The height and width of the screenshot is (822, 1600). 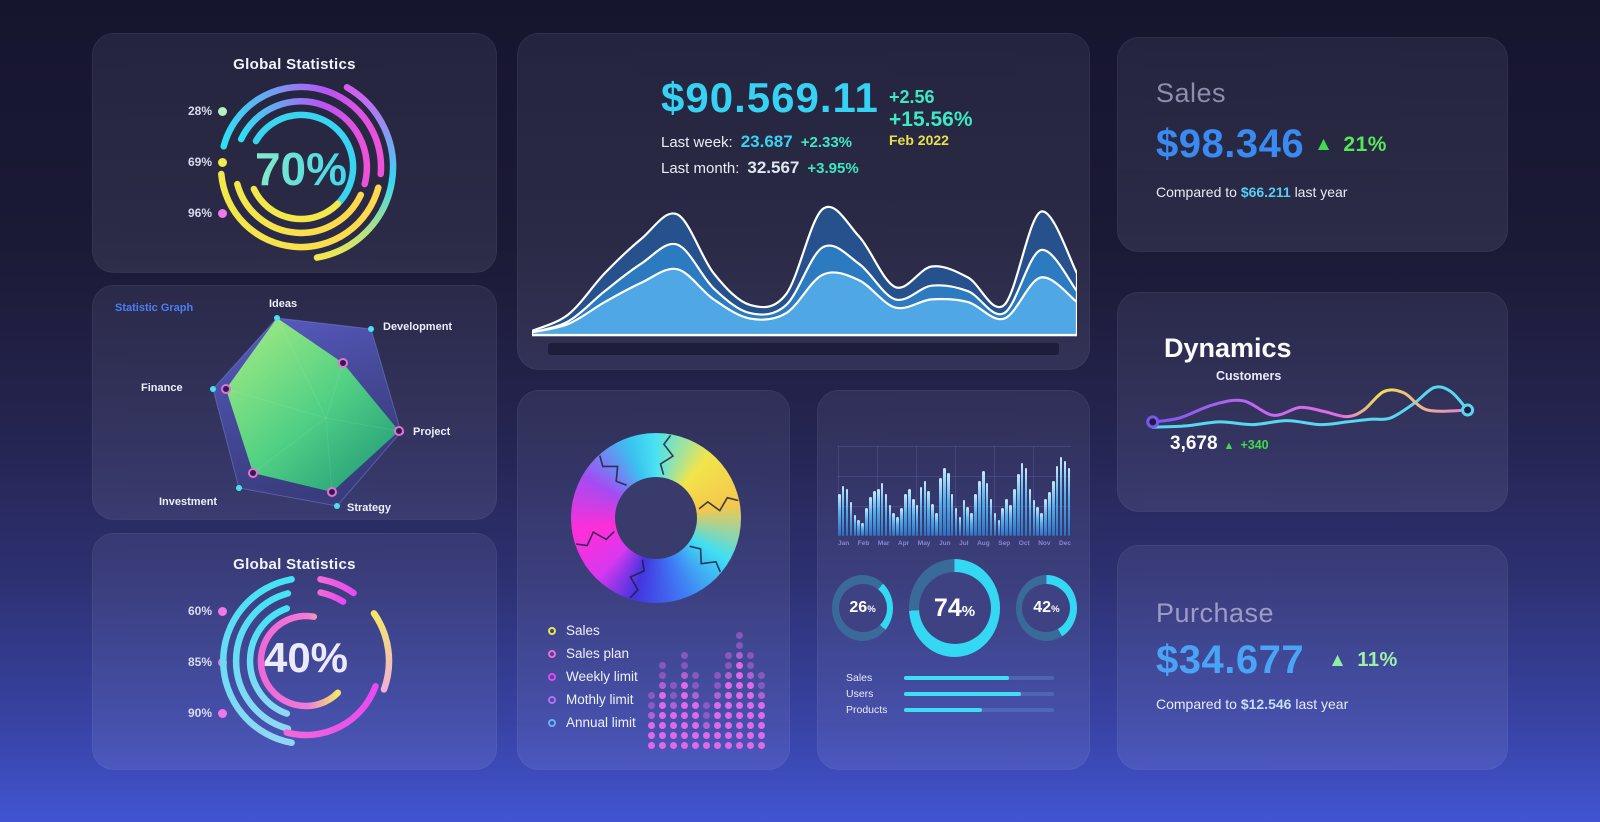 What do you see at coordinates (188, 502) in the screenshot?
I see `radar-axis-label: Investment` at bounding box center [188, 502].